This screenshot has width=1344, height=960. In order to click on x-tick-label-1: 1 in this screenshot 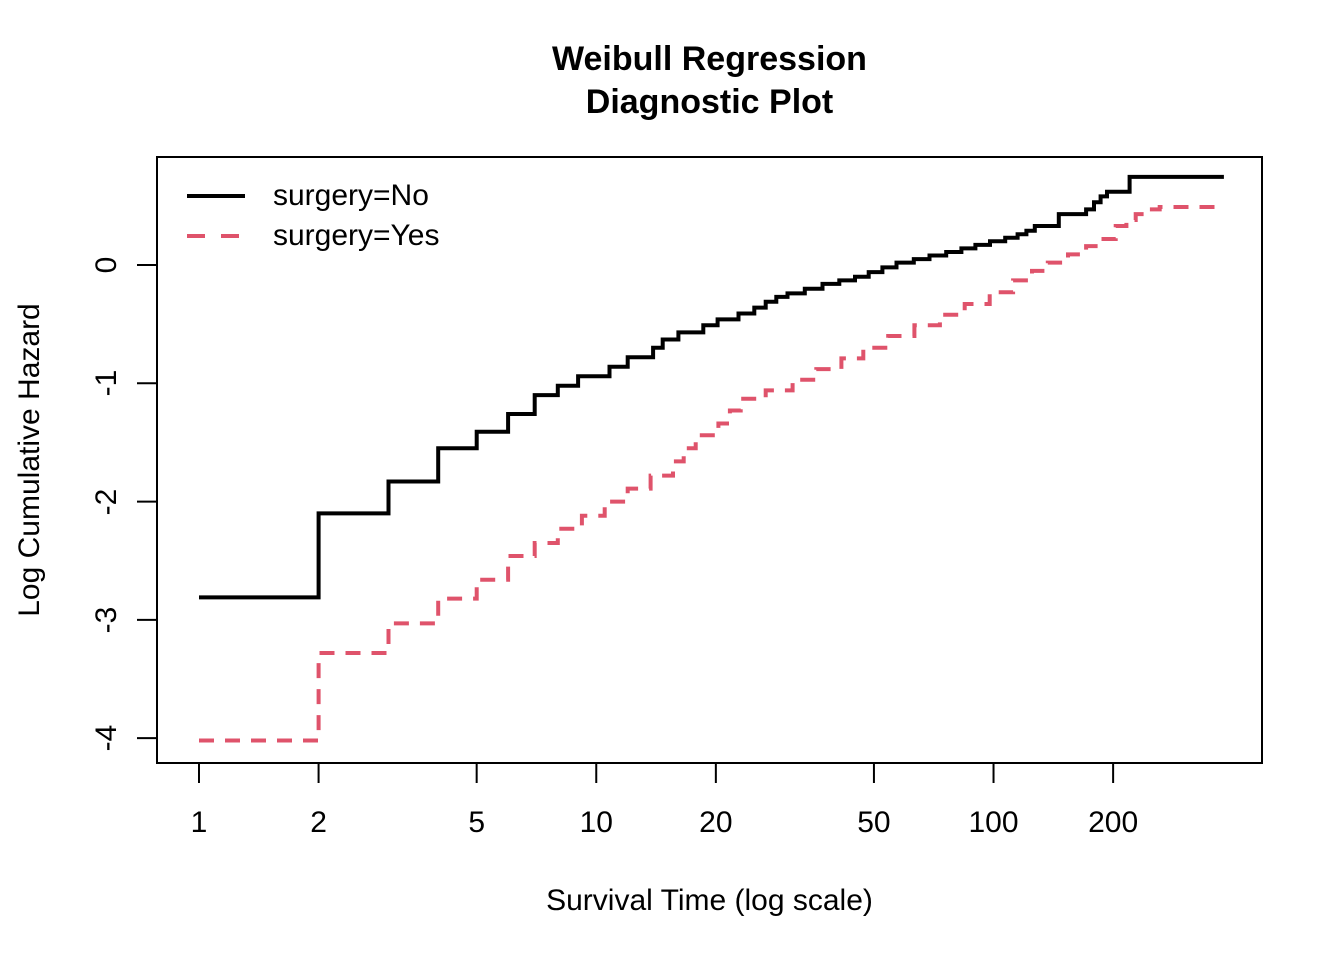, I will do `click(199, 822)`.